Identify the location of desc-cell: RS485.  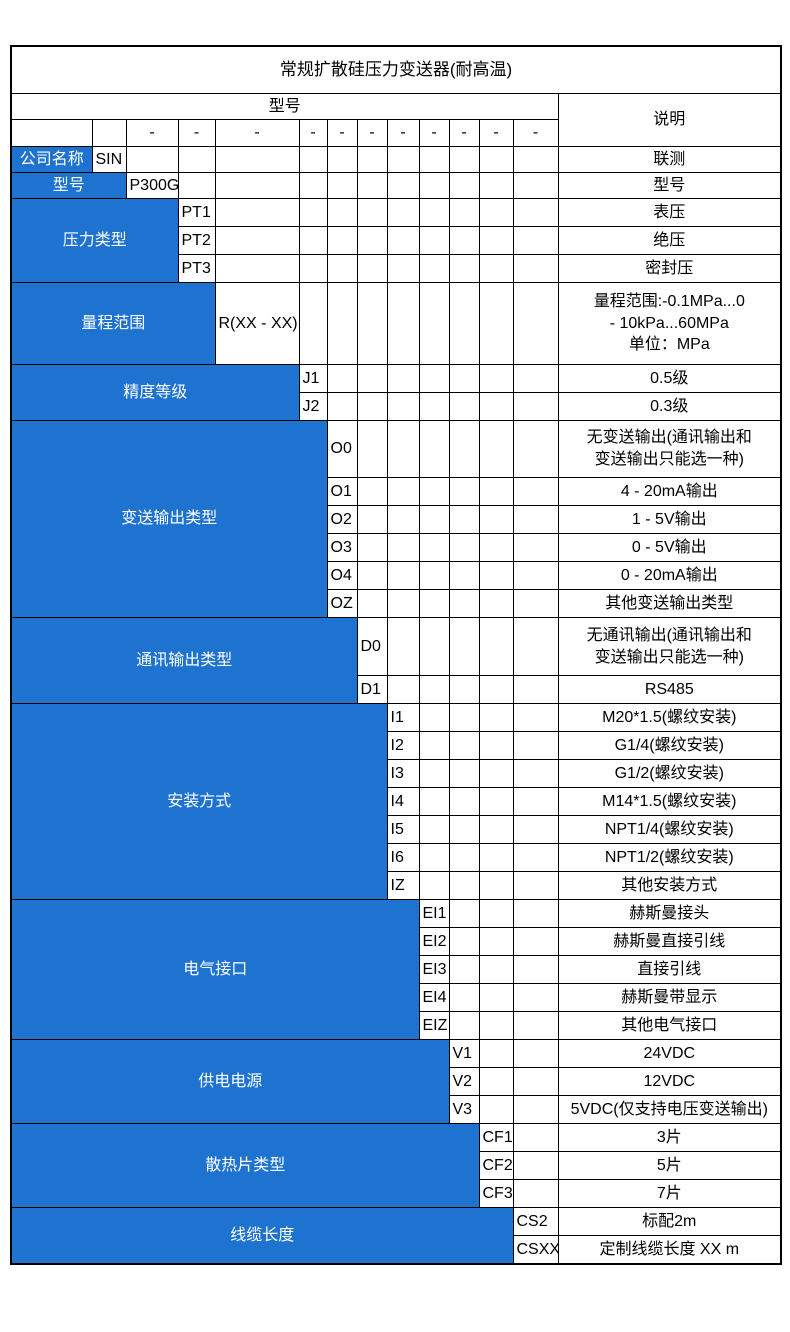
(669, 689).